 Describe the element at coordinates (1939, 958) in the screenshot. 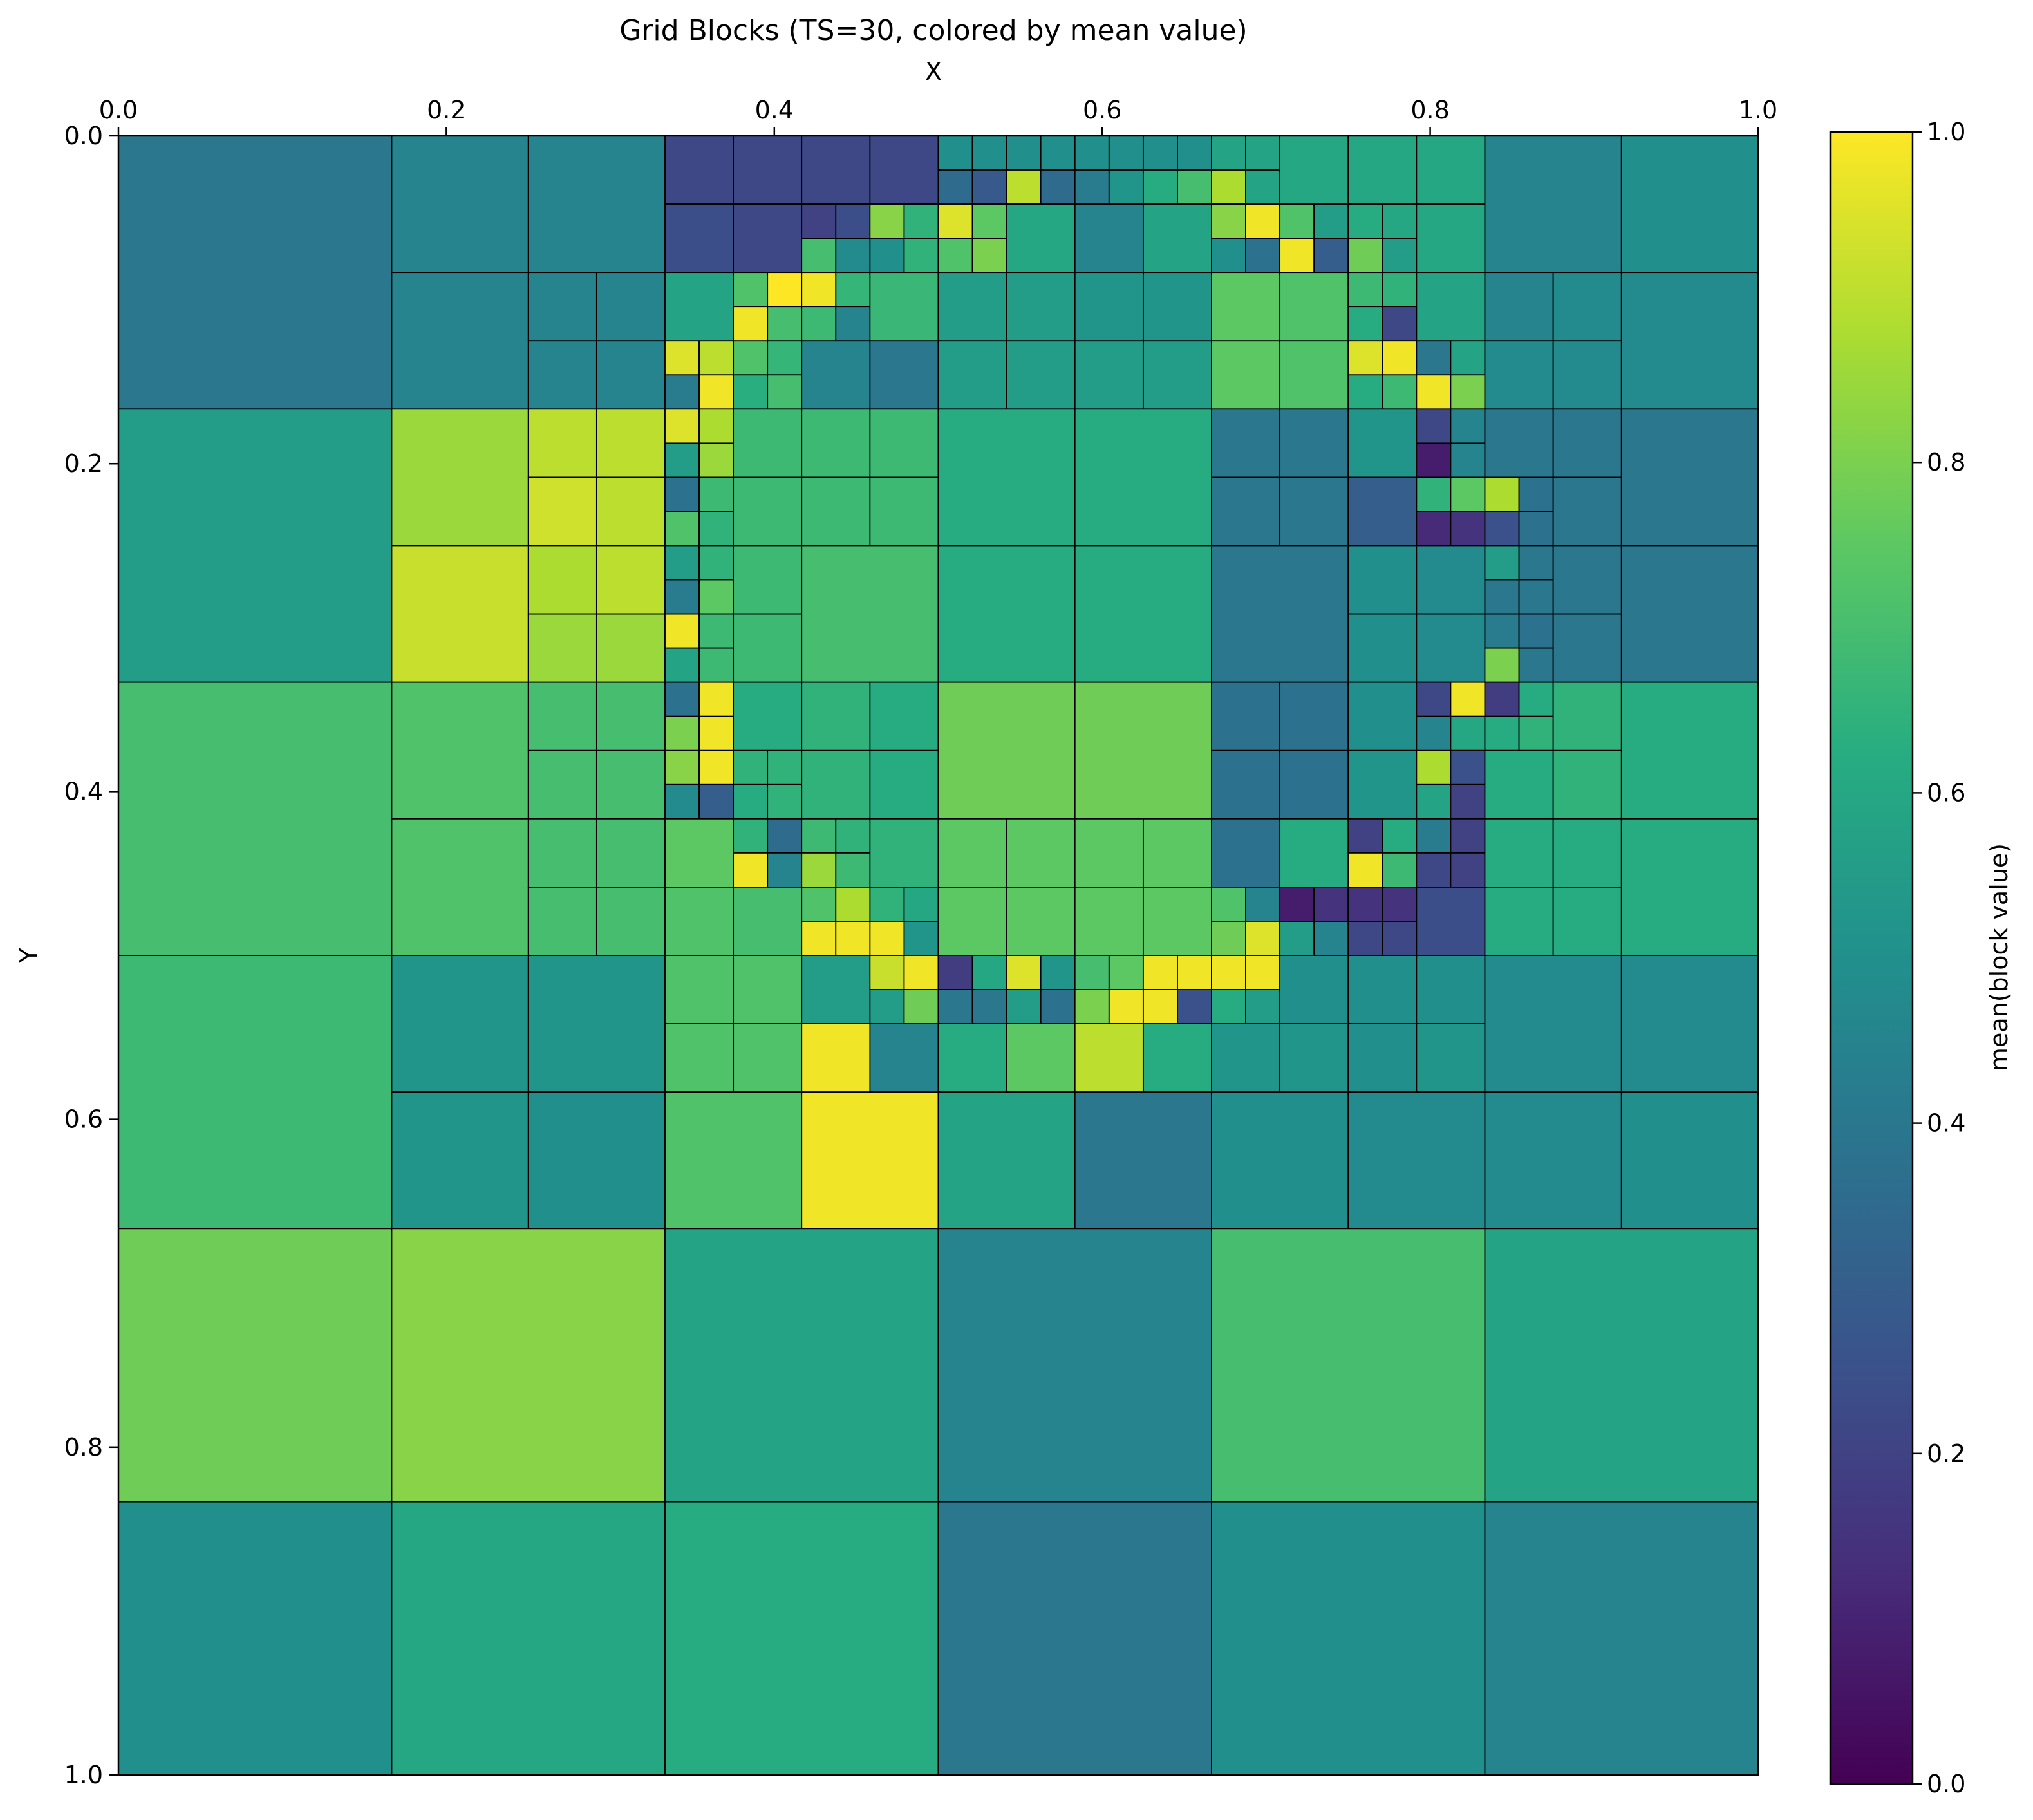

I see `colorbar-ticks: 0.0 0.2 0.4 0.6 0.8 1.0` at that location.